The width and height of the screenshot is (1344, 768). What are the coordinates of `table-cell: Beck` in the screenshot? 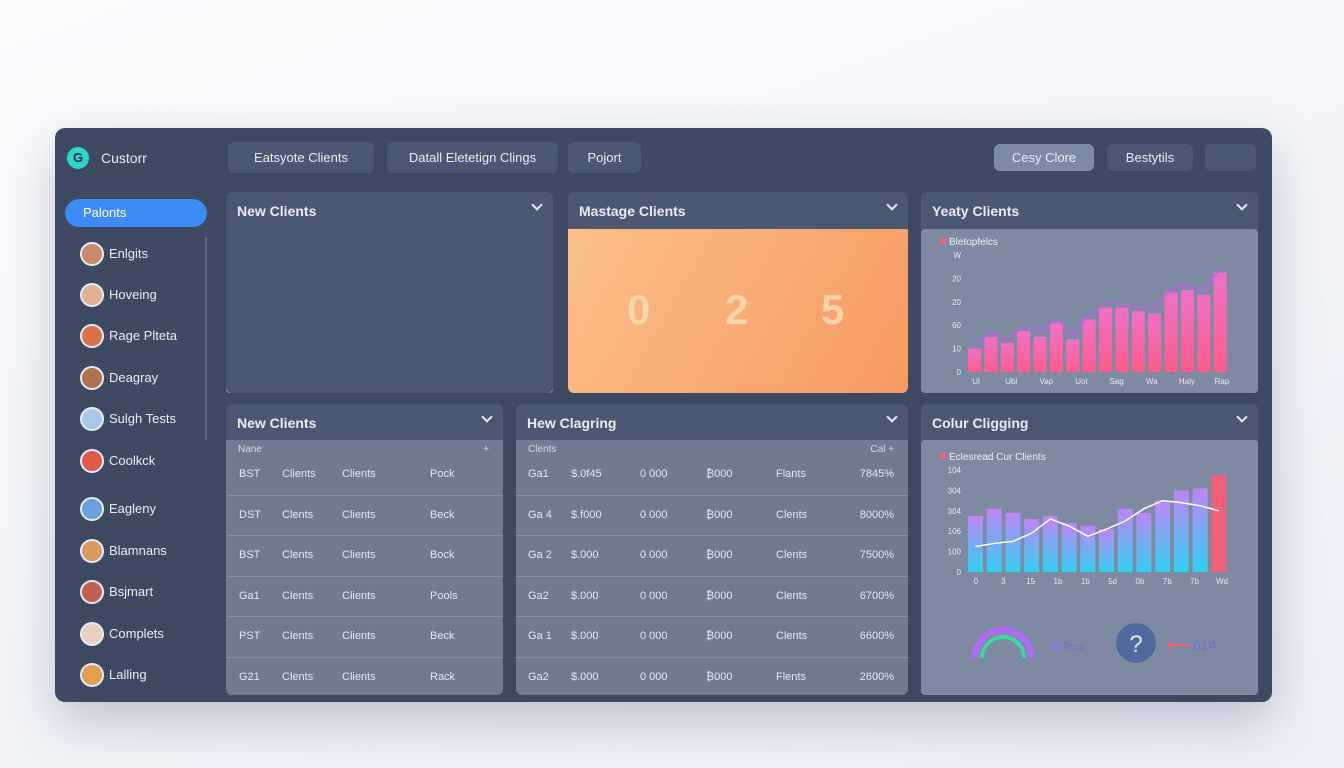 It's located at (442, 636).